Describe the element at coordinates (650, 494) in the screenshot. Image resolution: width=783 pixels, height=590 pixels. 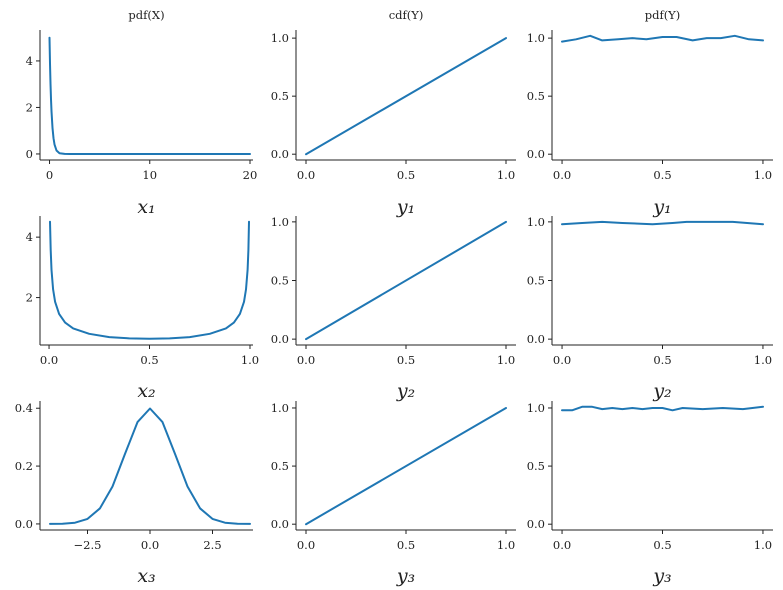
I see `subplot-3-3: 0.0 0.5 1.0 0.0 0.5 1.0 y₃` at that location.